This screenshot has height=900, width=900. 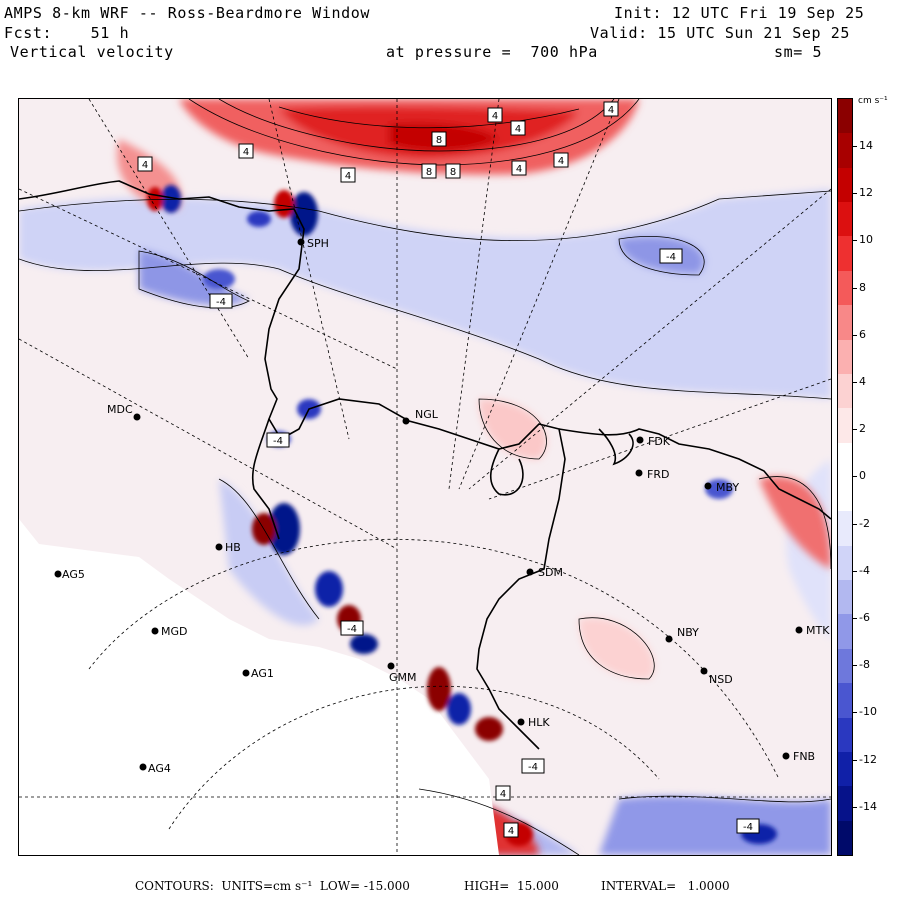 What do you see at coordinates (864, 523) in the screenshot?
I see `colorbar-tick-label: -2` at bounding box center [864, 523].